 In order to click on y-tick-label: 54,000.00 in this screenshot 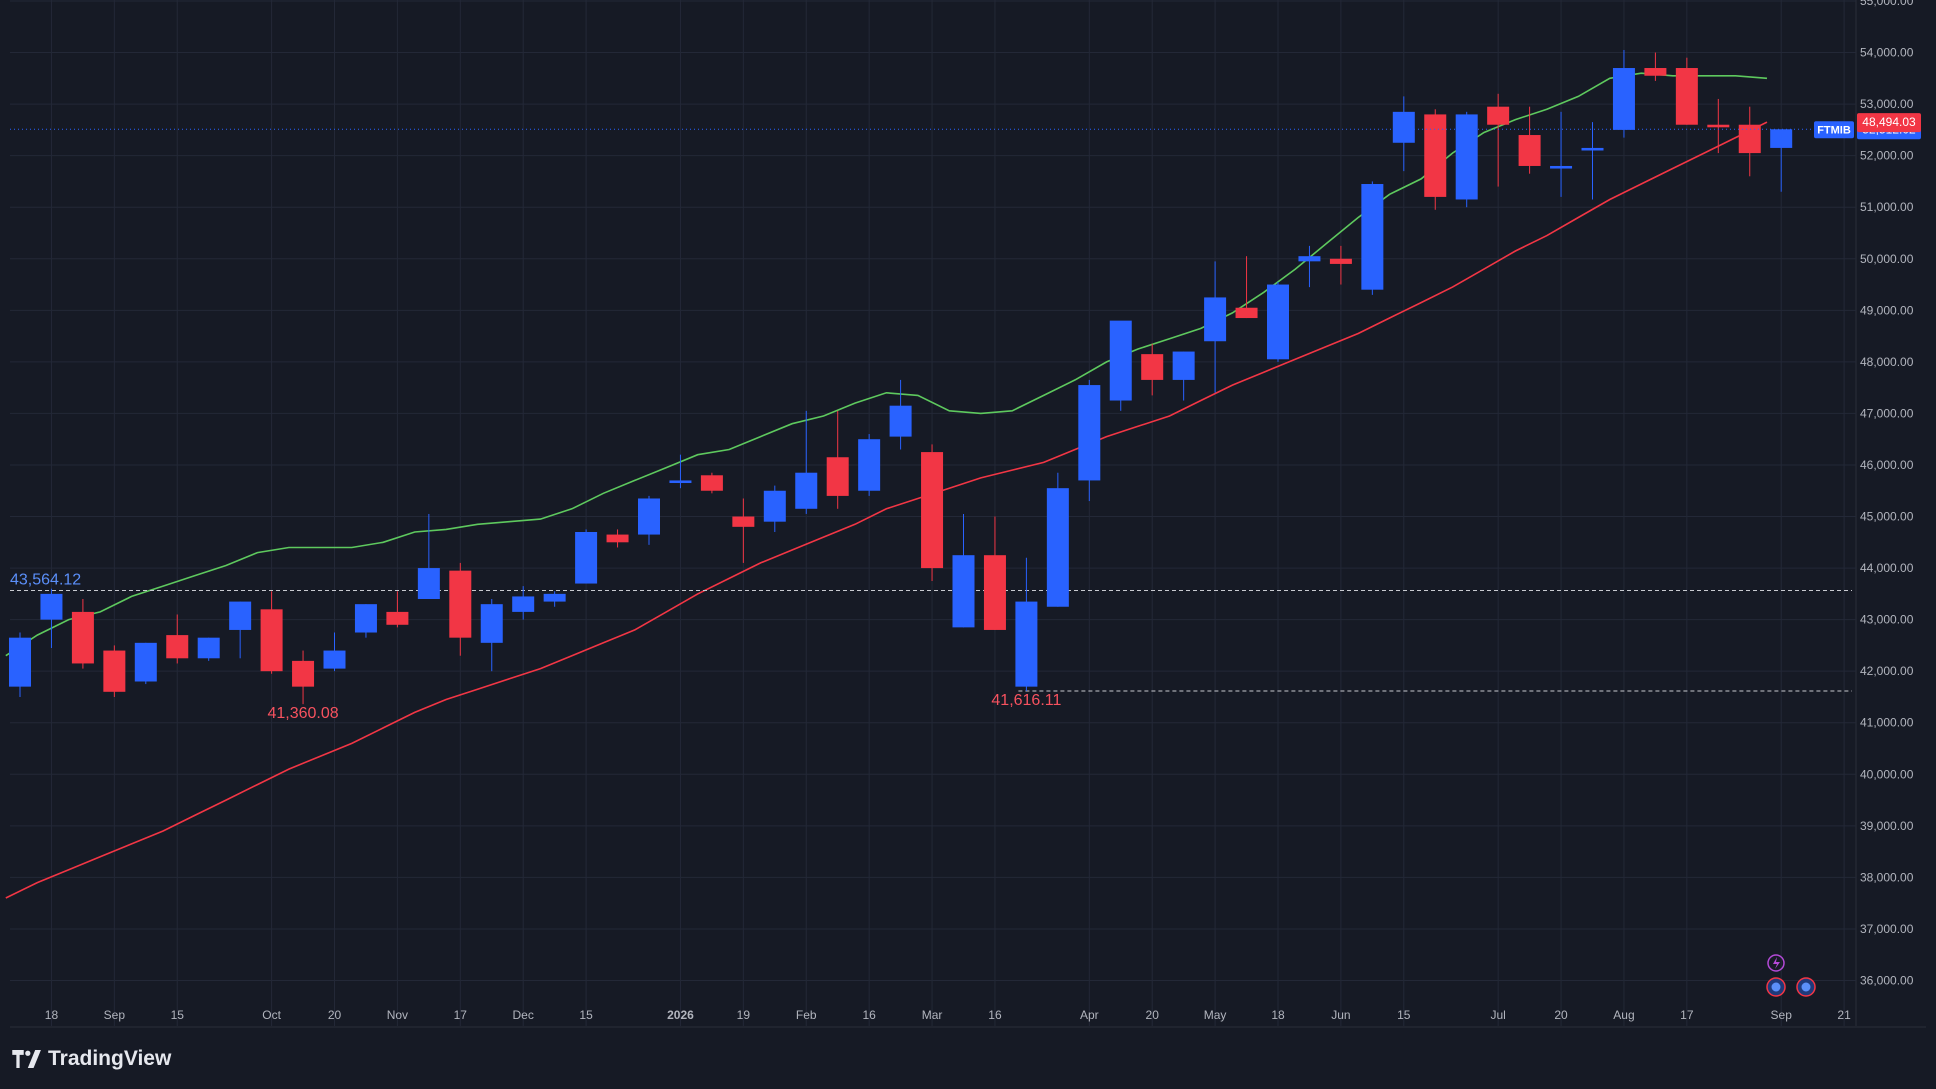, I will do `click(1887, 53)`.